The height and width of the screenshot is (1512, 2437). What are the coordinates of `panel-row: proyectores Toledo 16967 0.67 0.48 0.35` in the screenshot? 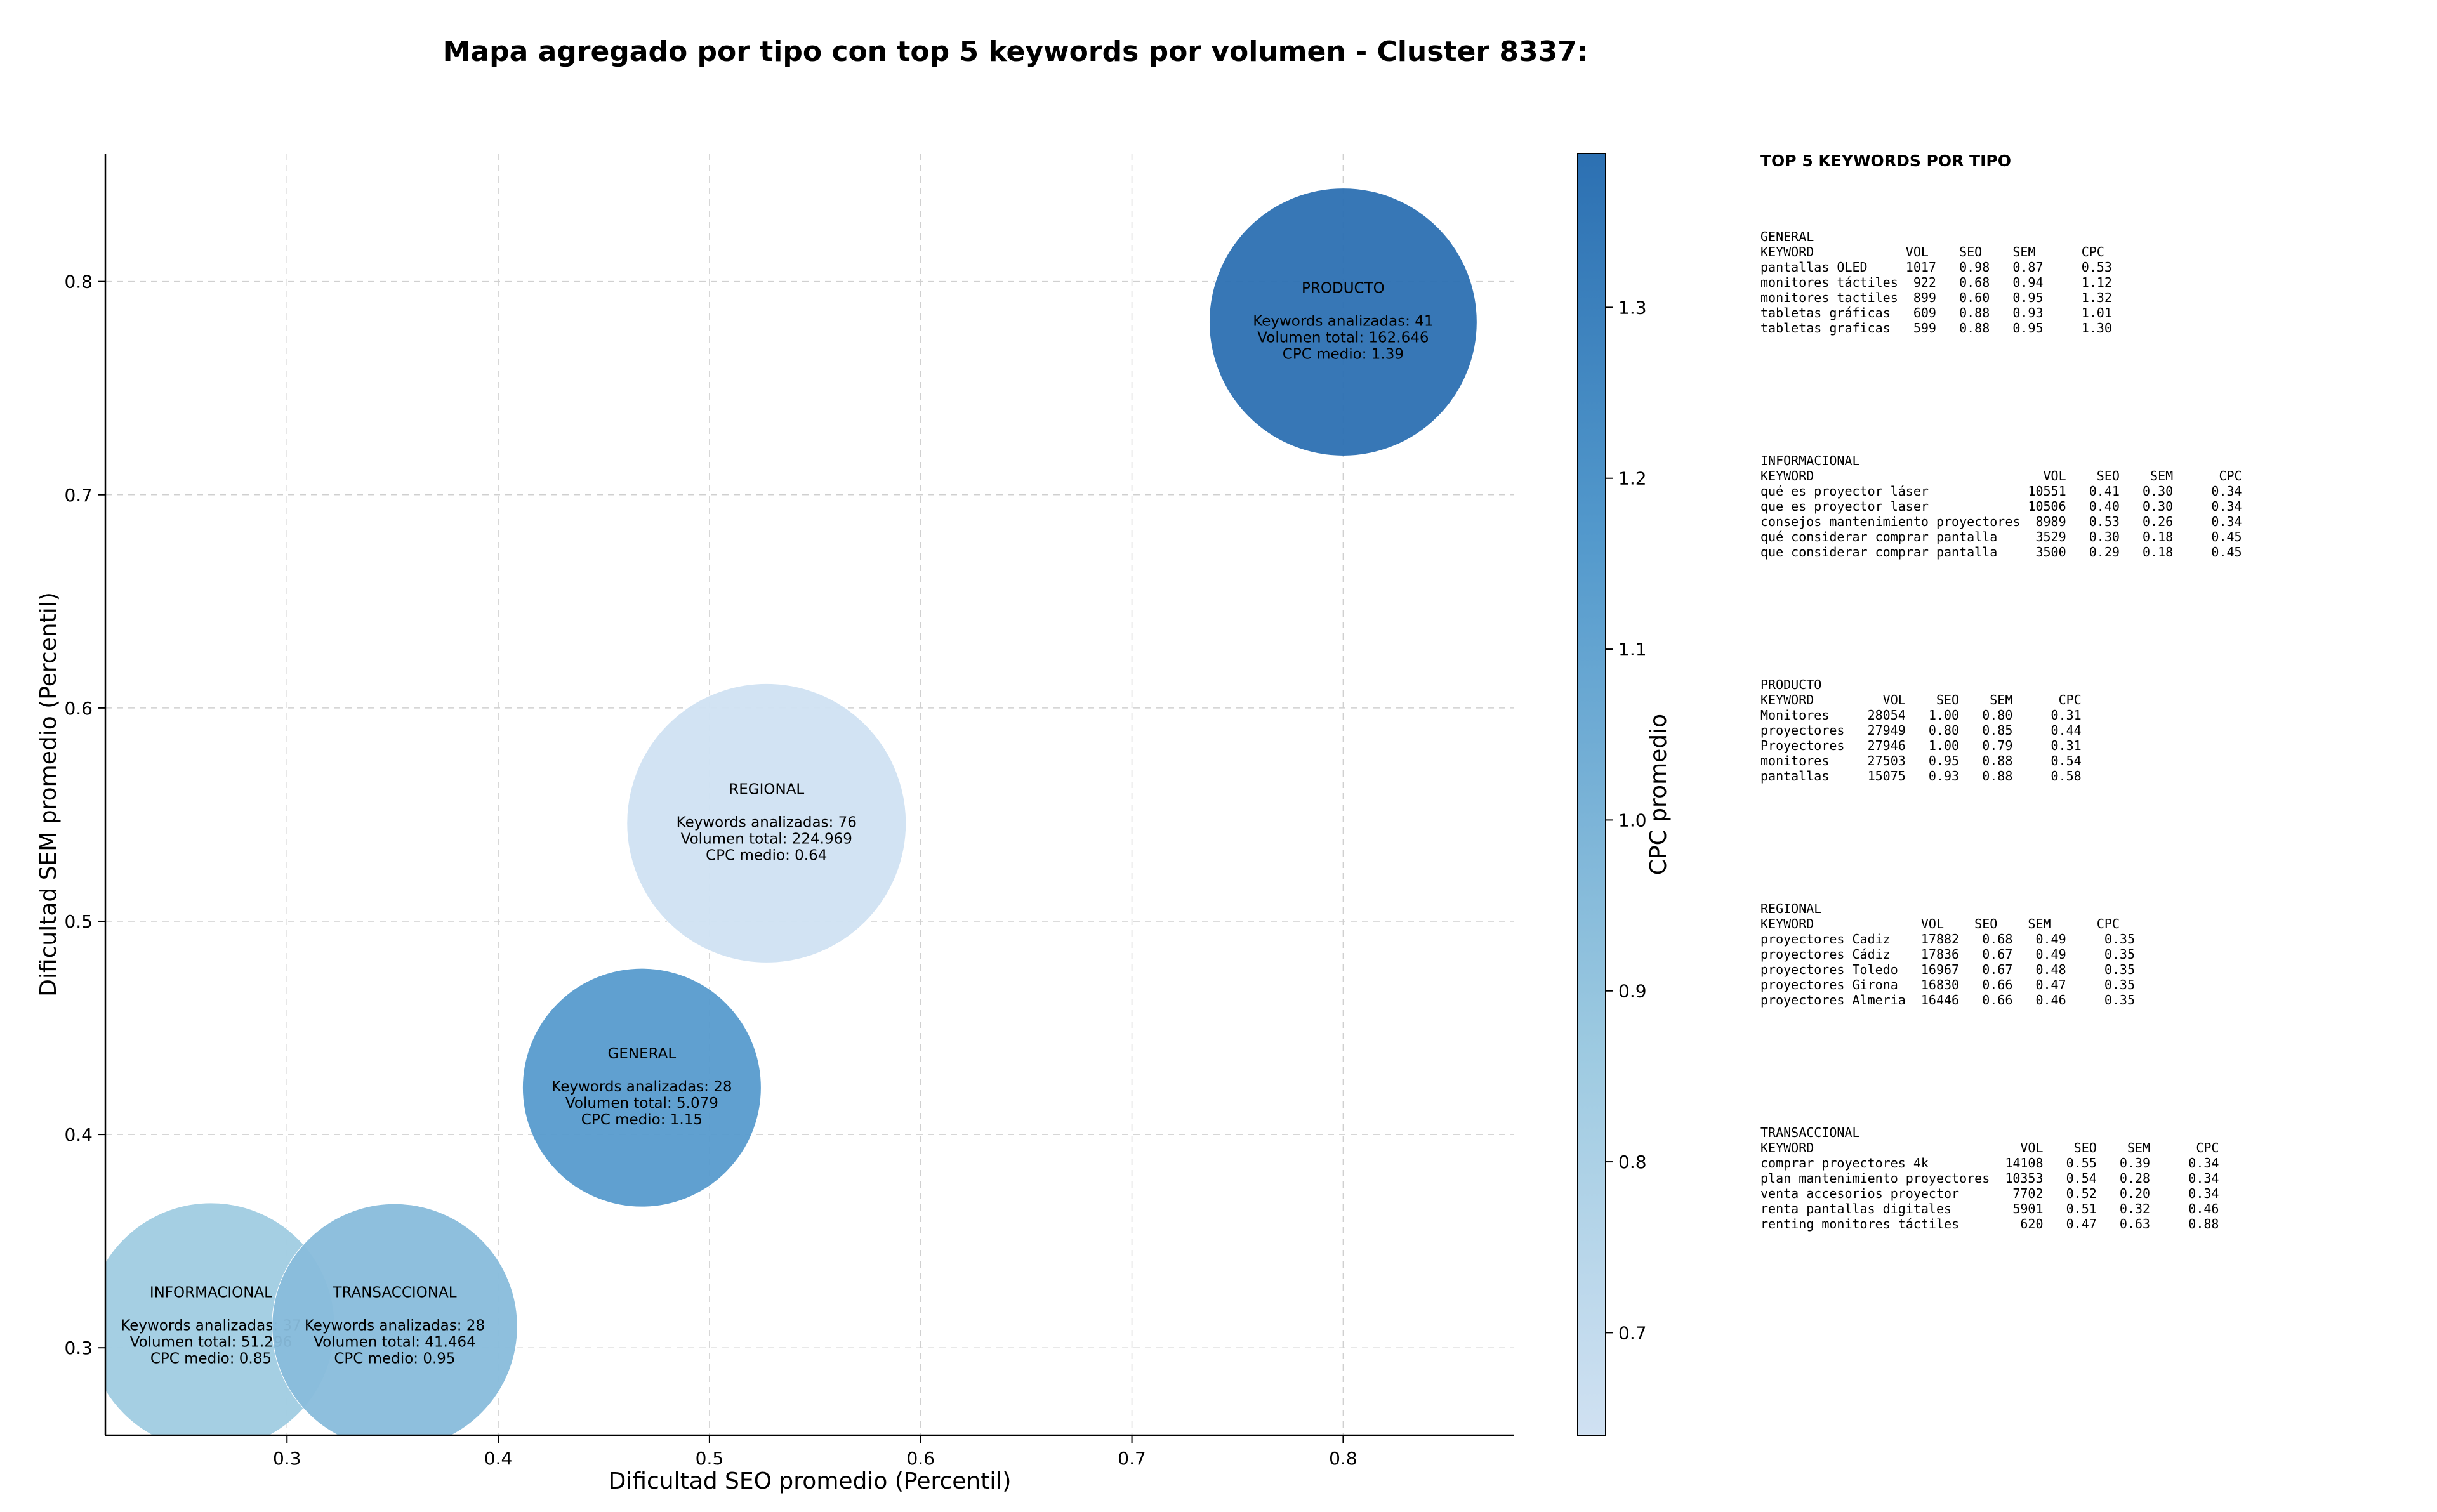 It's located at (1947, 970).